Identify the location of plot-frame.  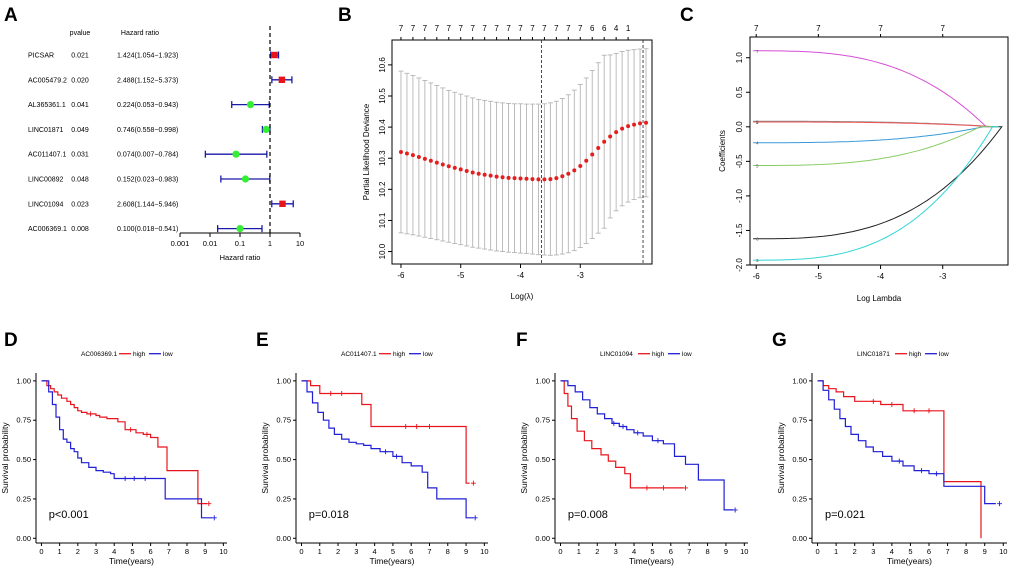
(879, 151).